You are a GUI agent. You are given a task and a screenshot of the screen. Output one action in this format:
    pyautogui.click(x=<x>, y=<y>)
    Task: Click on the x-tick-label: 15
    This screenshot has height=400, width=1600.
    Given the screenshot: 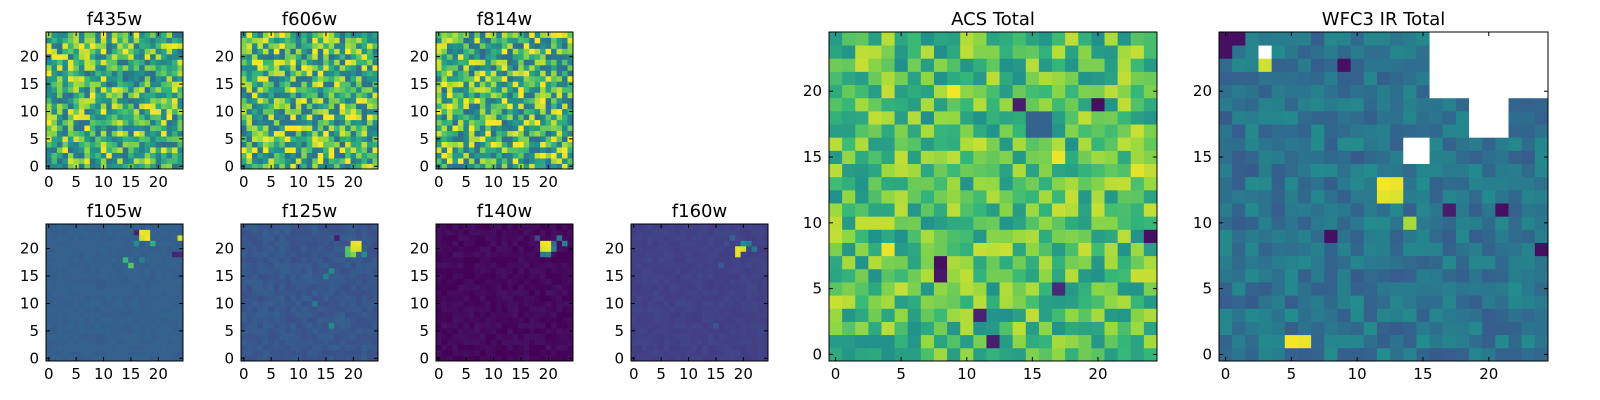 What is the action you would take?
    pyautogui.click(x=130, y=374)
    